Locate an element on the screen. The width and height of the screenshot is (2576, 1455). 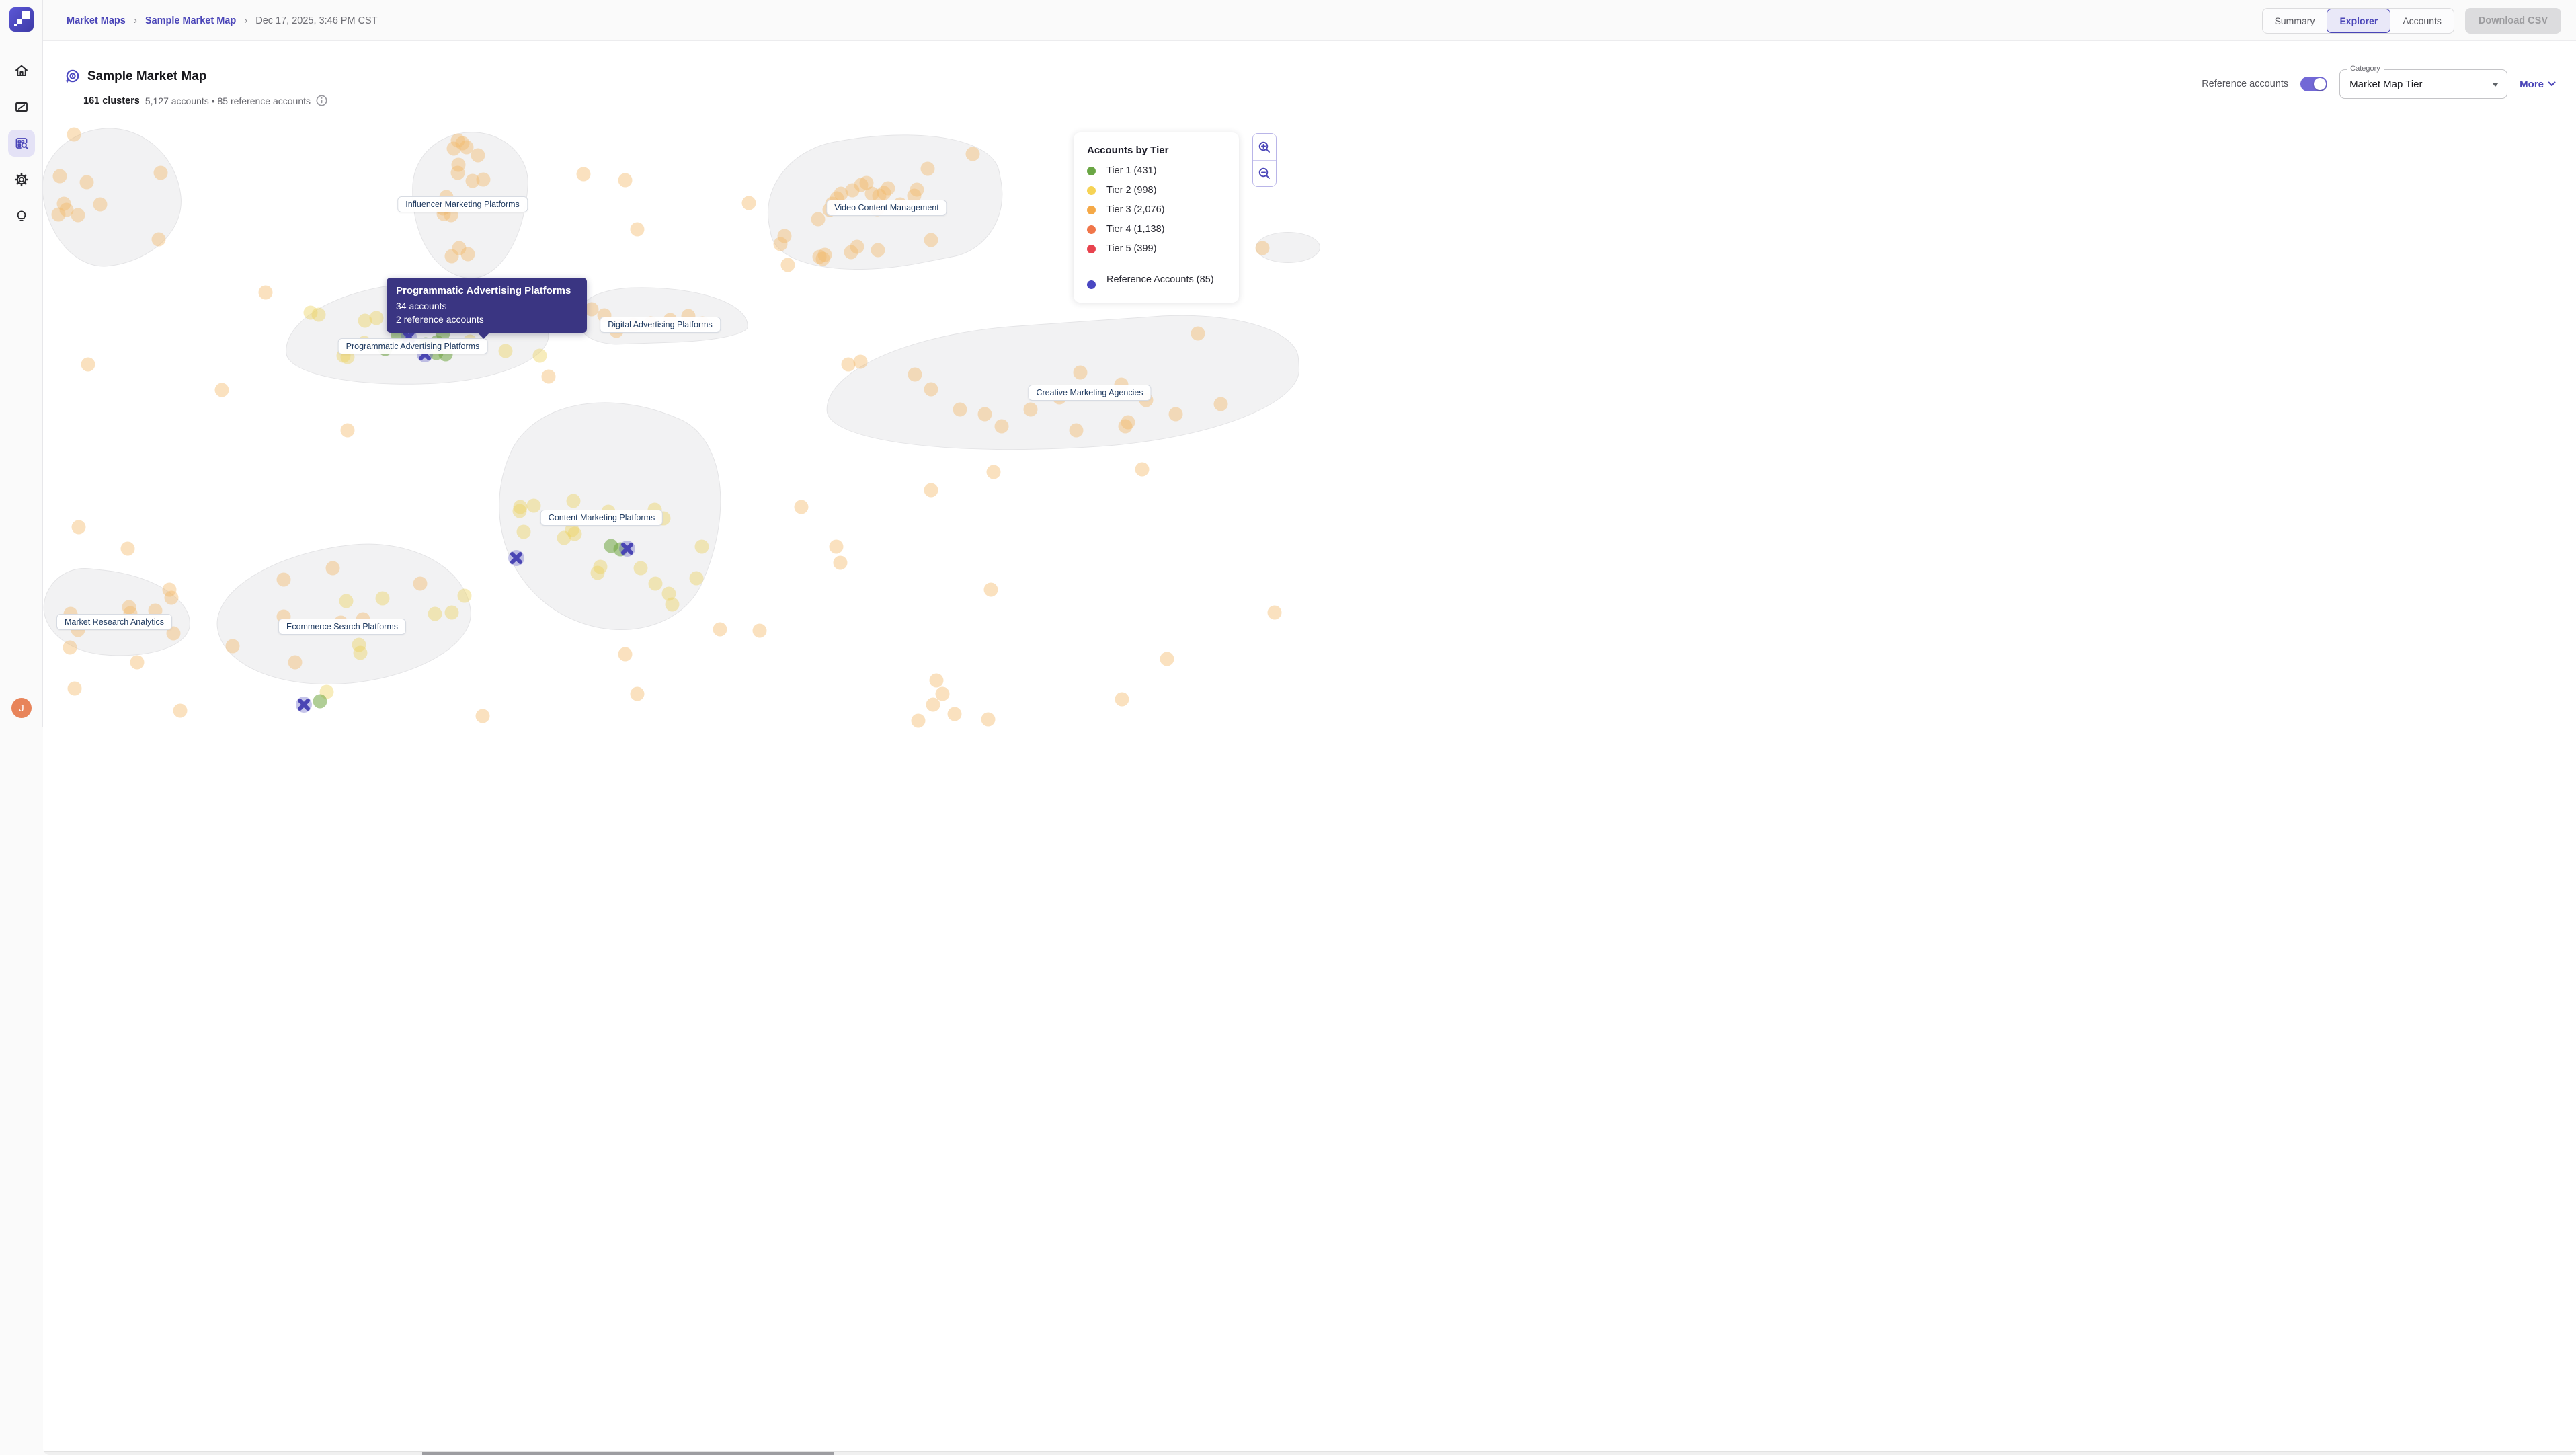
tab-accounts: Accounts is located at coordinates (2422, 21).